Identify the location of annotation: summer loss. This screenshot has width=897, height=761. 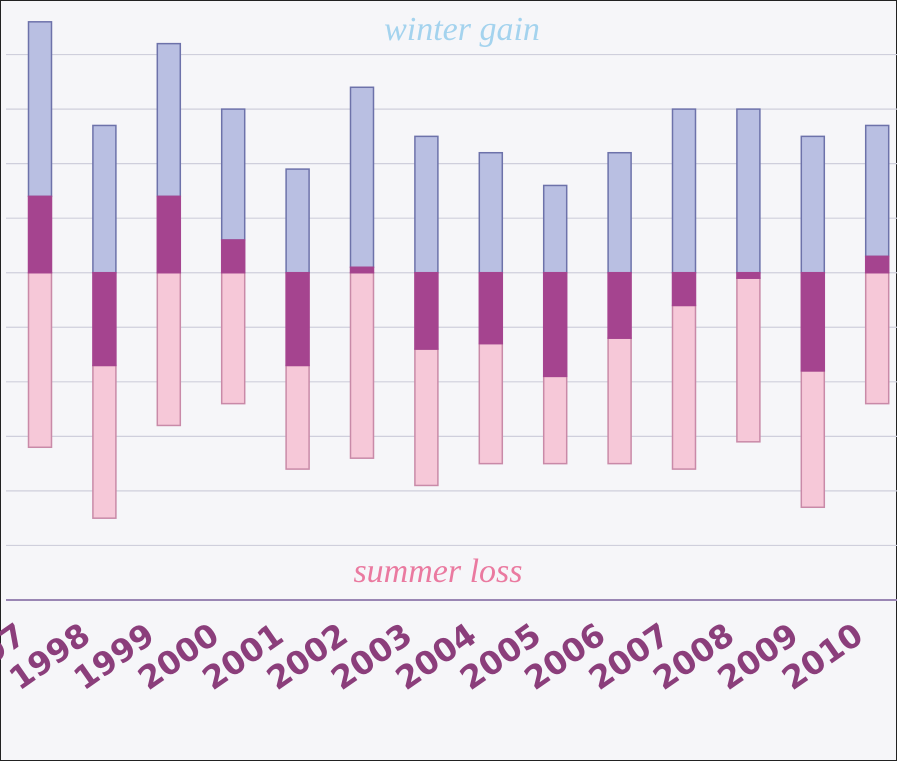
(437, 571).